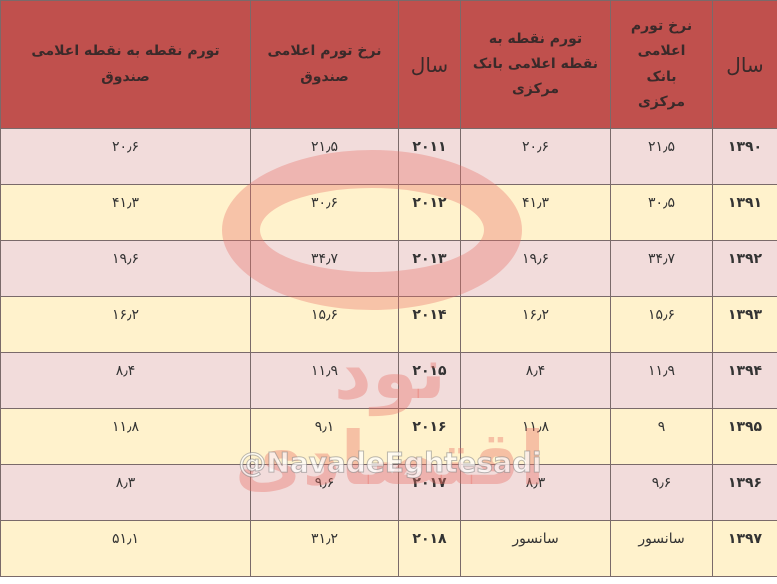  What do you see at coordinates (744, 324) in the screenshot?
I see `year-cell: ۱۳۹۳` at bounding box center [744, 324].